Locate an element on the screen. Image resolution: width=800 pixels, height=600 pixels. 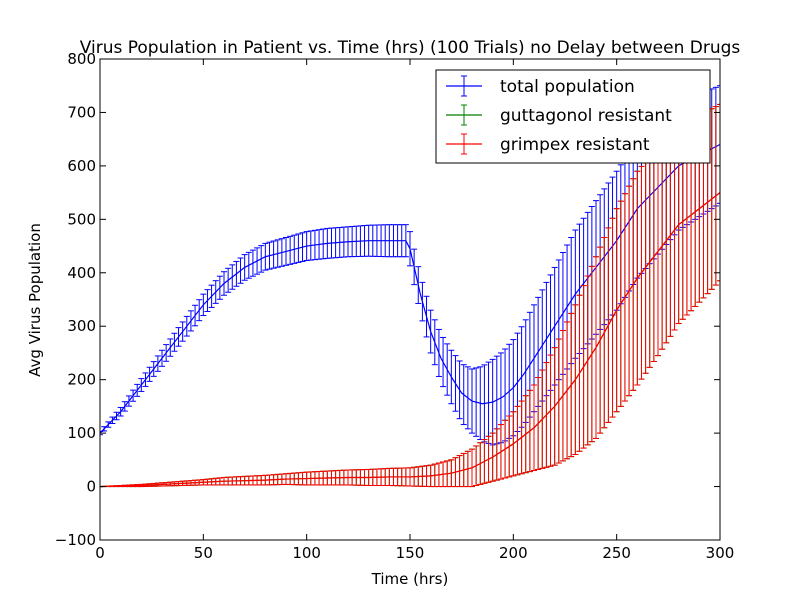
legend-label: guttagonol resistant is located at coordinates (586, 116).